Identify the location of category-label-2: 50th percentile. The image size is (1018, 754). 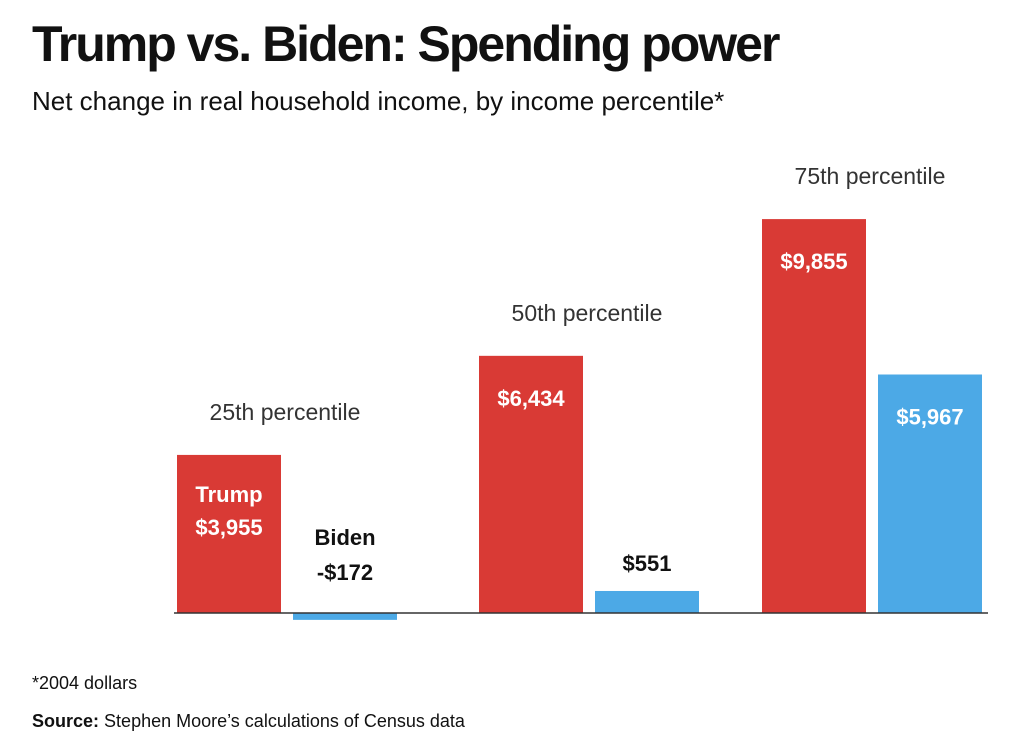
(587, 313).